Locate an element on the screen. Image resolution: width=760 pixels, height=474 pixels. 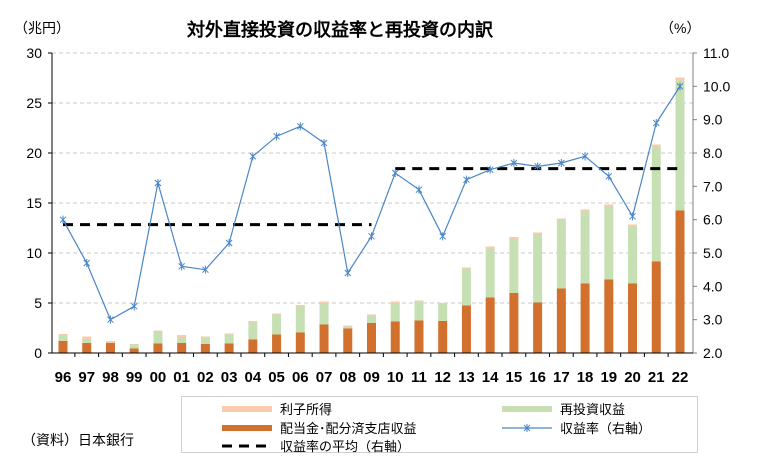
legend-item-dividend: 配当金･配分済支店収益 is located at coordinates (319, 427).